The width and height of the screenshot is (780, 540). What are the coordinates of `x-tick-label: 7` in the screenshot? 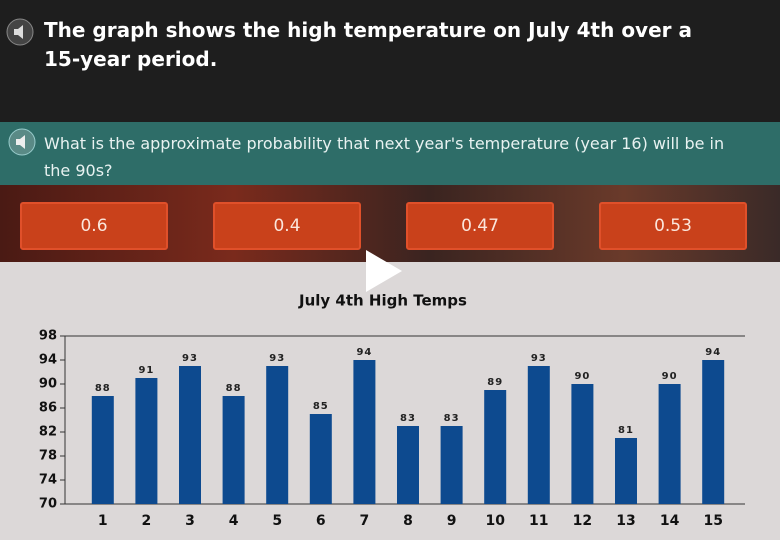 It's located at (365, 521).